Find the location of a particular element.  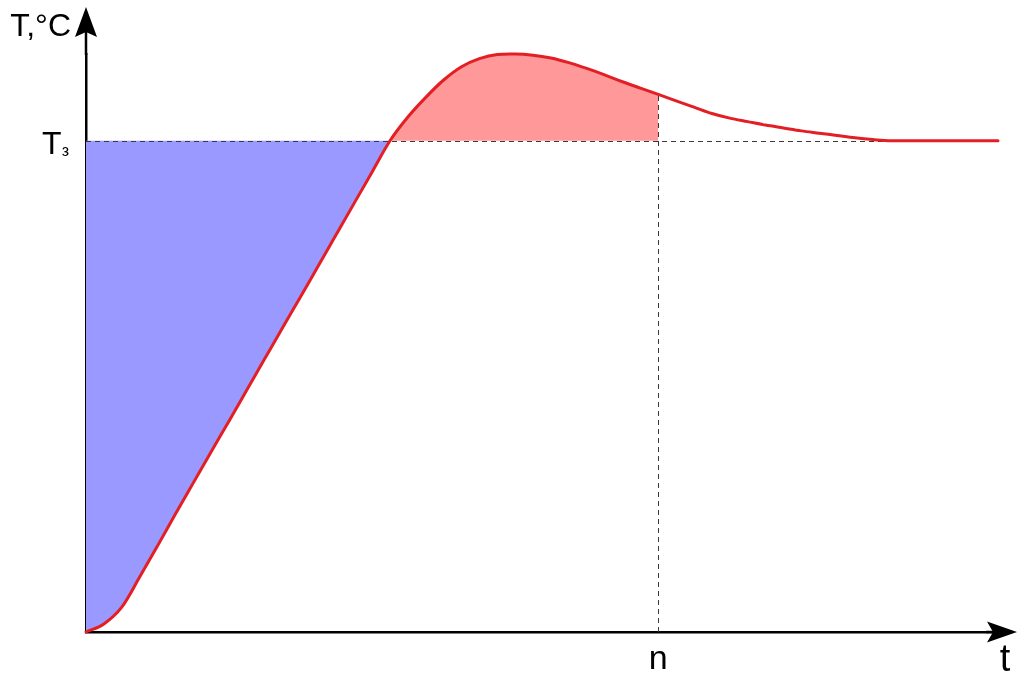

y-axis-title: T,°C is located at coordinates (40, 25).